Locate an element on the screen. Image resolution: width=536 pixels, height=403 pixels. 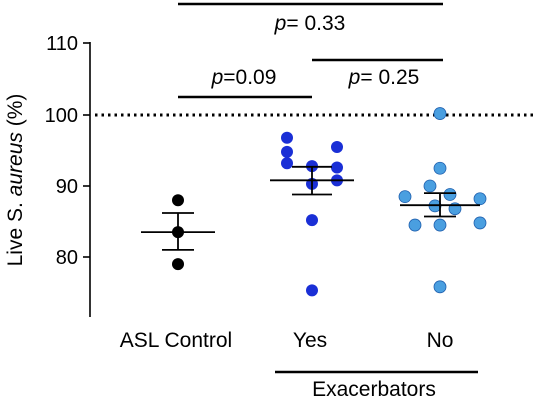
comparison-label-control-no: p= 0.33 is located at coordinates (310, 23).